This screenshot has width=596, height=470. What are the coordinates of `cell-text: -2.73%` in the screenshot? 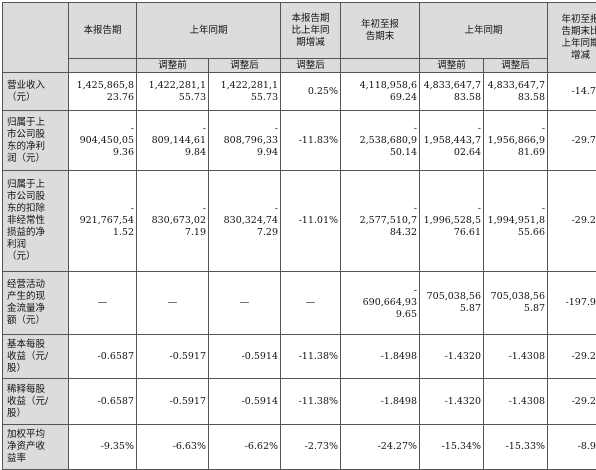 It's located at (310, 447).